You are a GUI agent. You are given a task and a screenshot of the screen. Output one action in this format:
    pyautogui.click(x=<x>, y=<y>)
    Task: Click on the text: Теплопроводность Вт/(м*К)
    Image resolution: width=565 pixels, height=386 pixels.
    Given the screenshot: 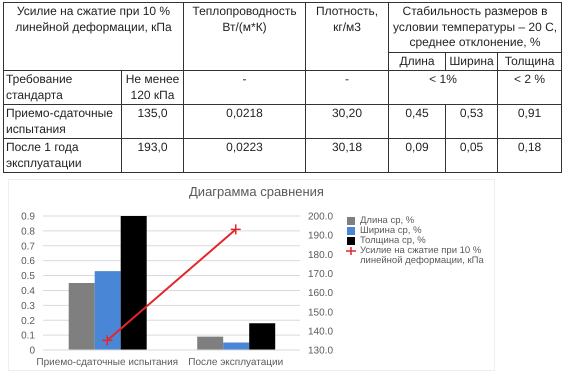 What is the action you would take?
    pyautogui.click(x=245, y=36)
    